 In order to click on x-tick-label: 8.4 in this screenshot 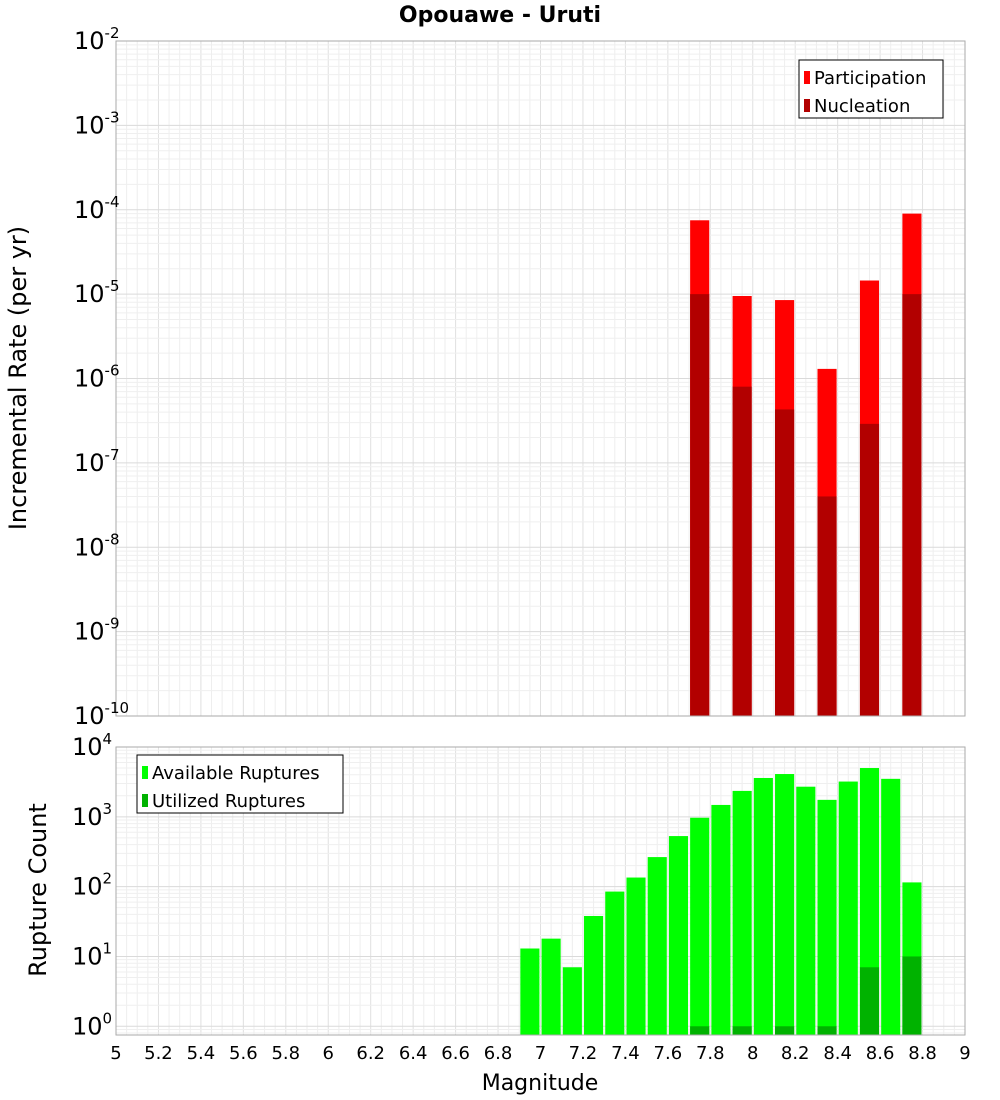, I will do `click(837, 1053)`.